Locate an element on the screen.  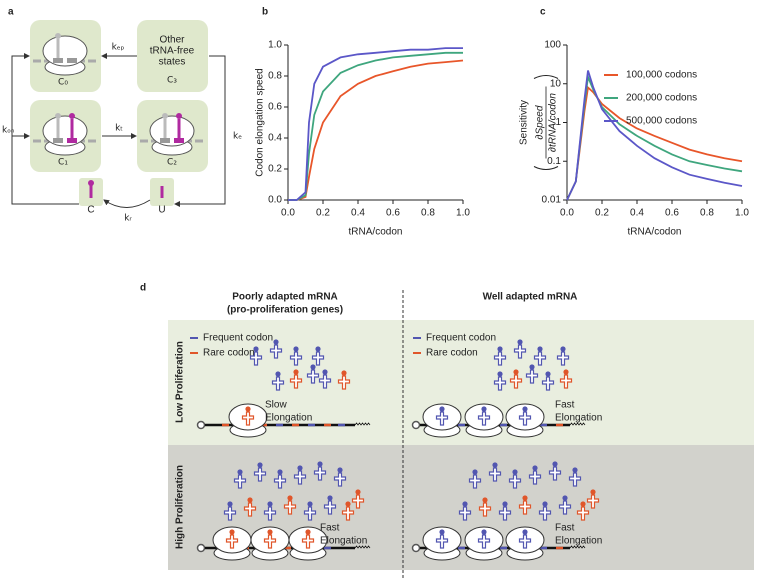
rate: kₑₚ is located at coordinates (118, 48).